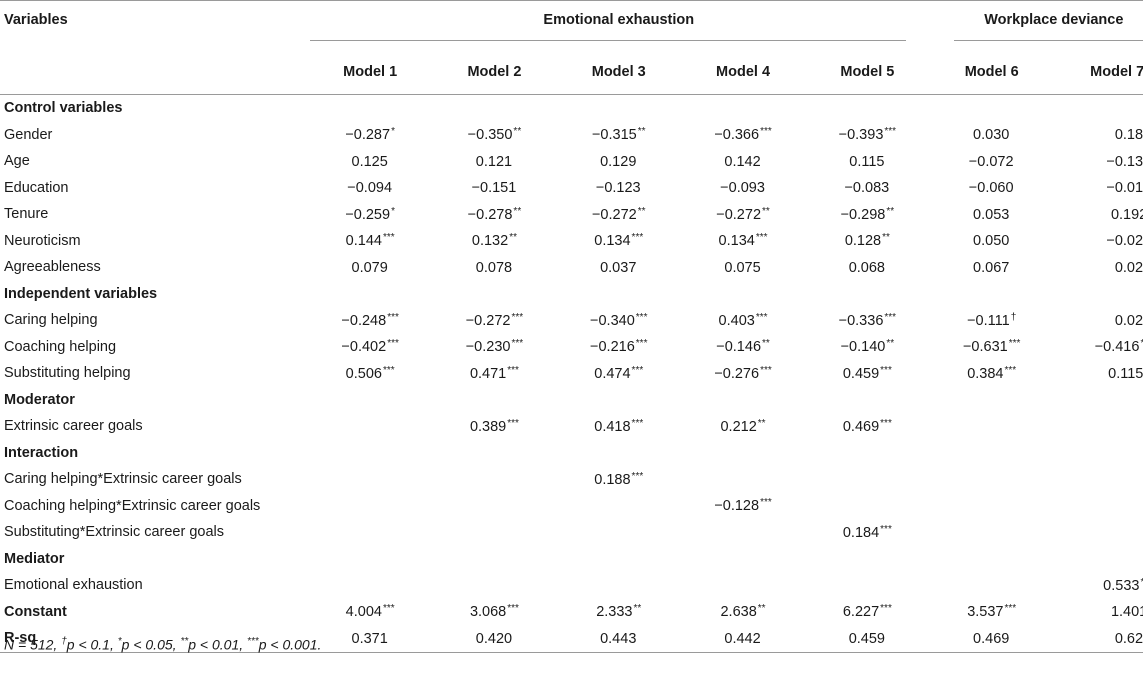 This screenshot has width=1143, height=683. What do you see at coordinates (92, 644) in the screenshot?
I see `footnote-p1: p < 0.1,` at bounding box center [92, 644].